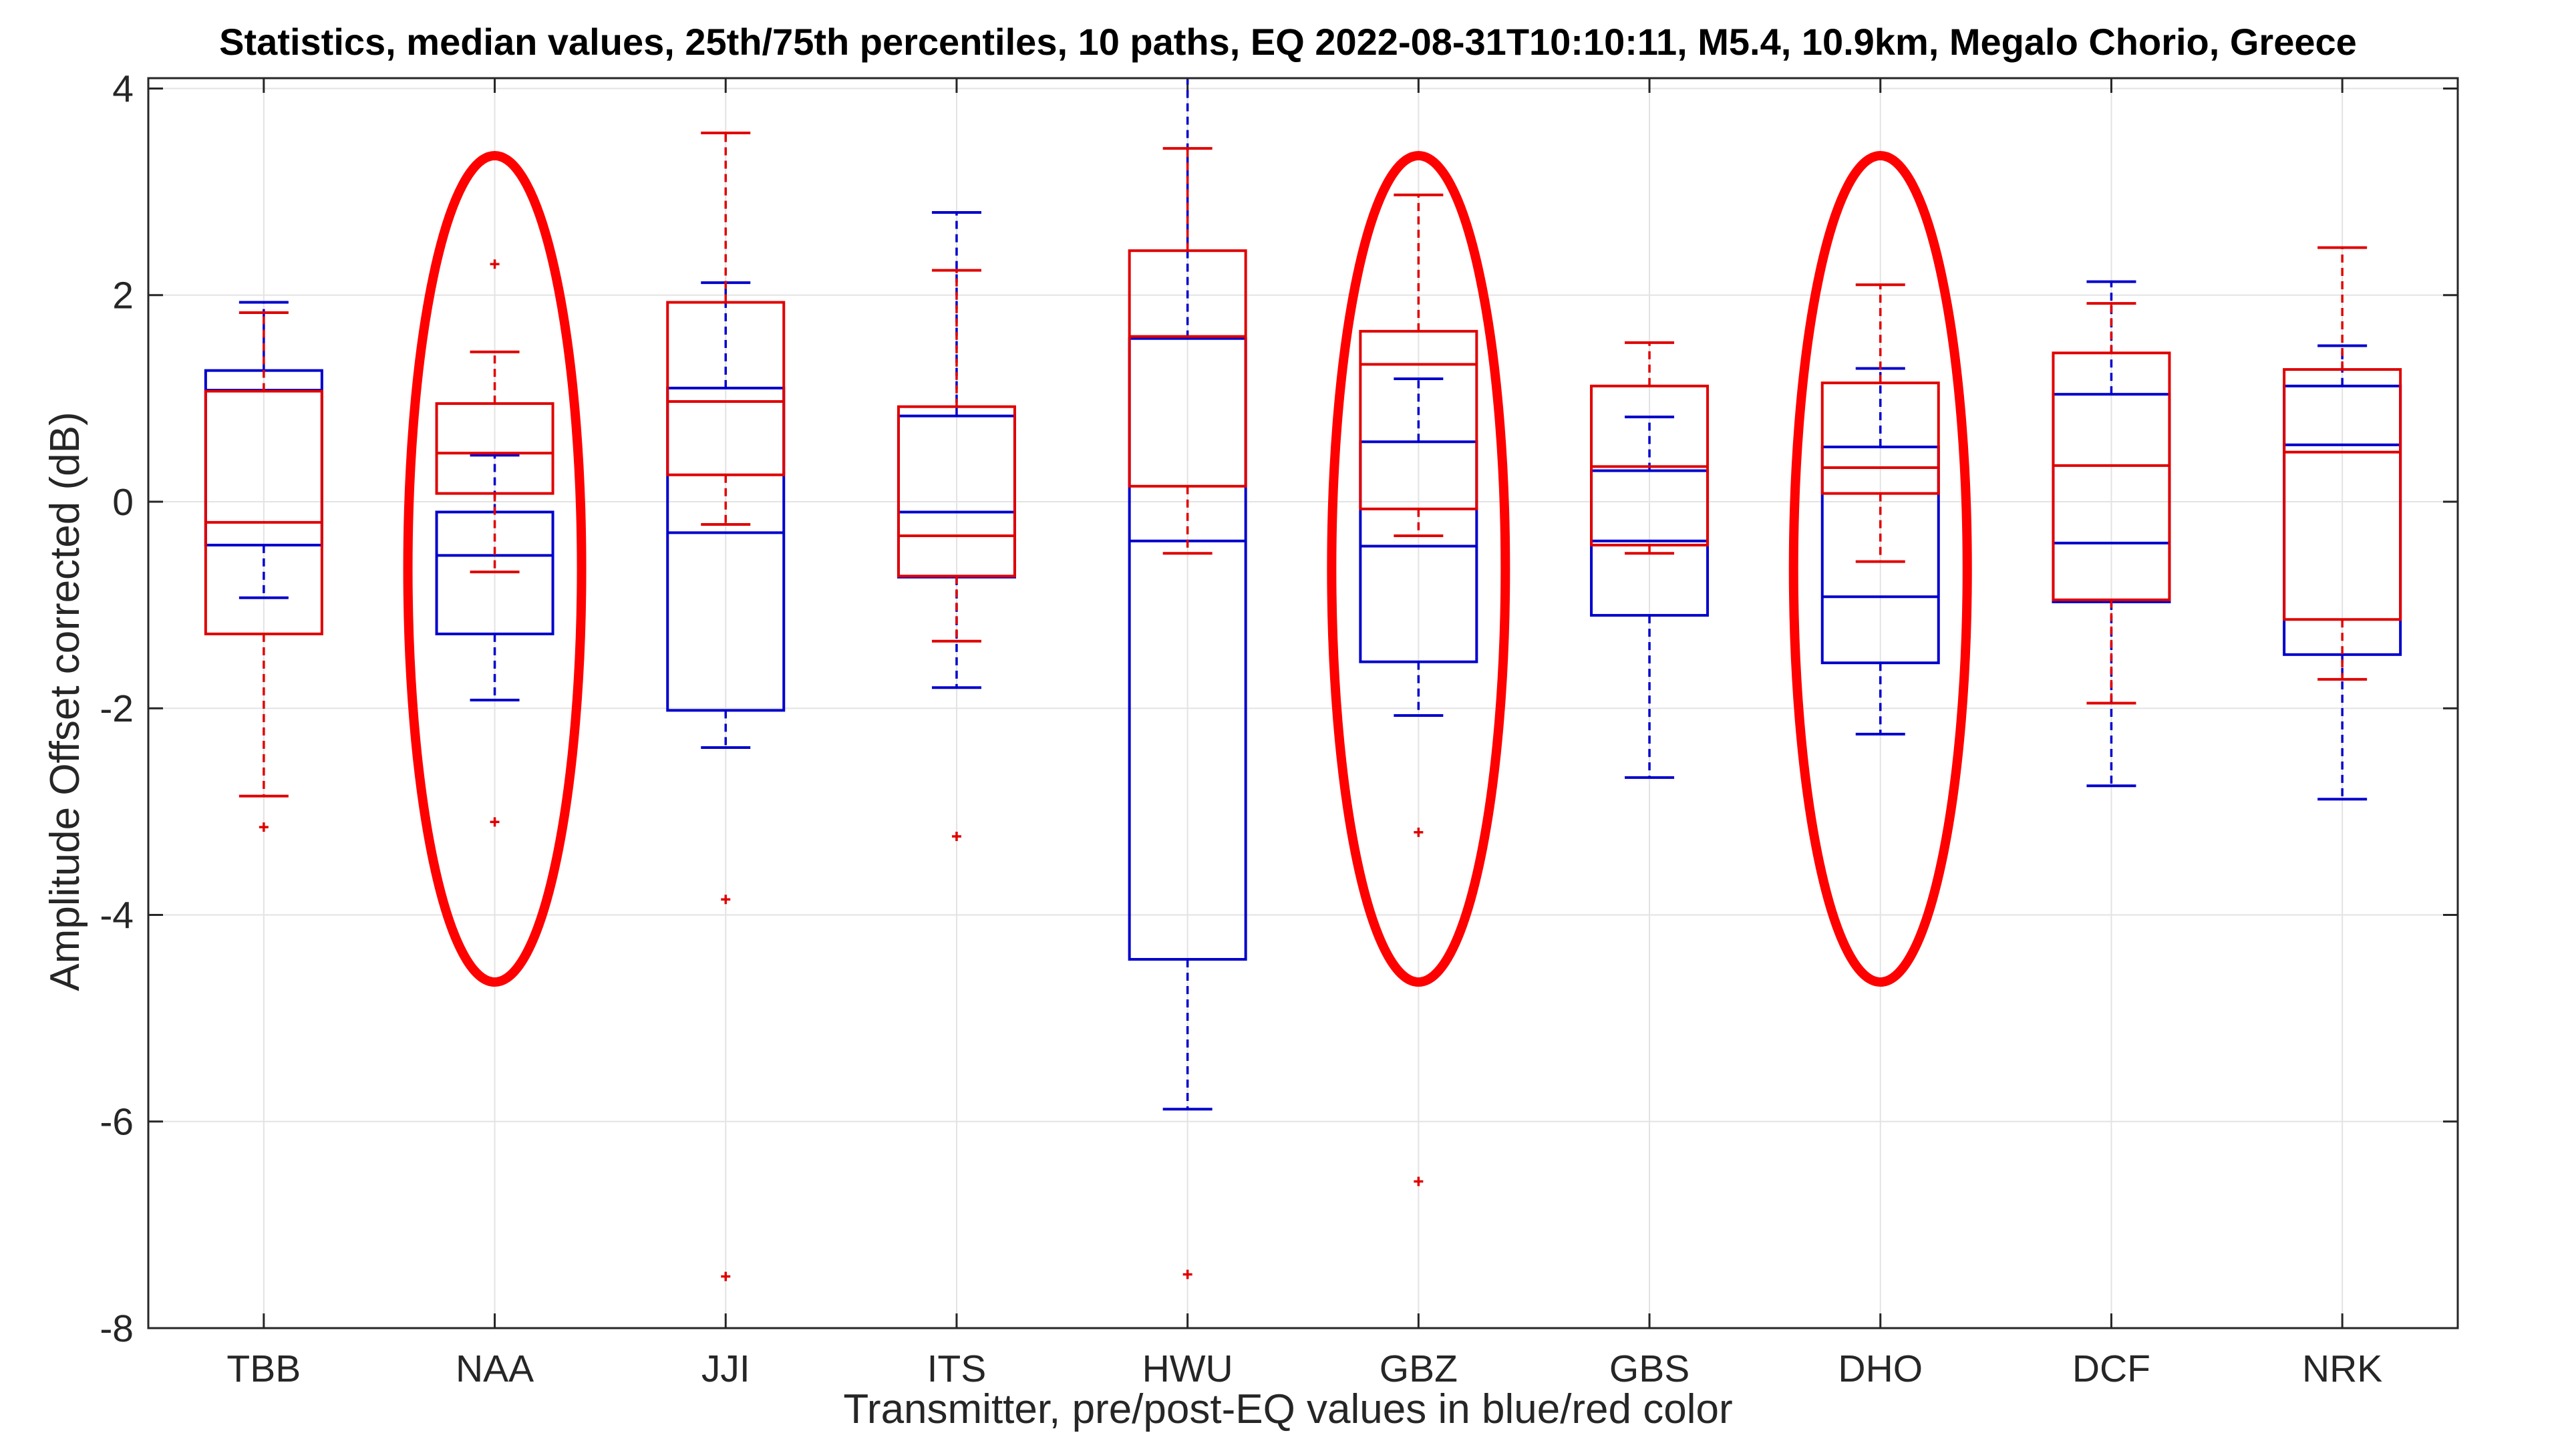 This screenshot has height=1433, width=2576. I want to click on box-post-nrk, so click(2342, 463).